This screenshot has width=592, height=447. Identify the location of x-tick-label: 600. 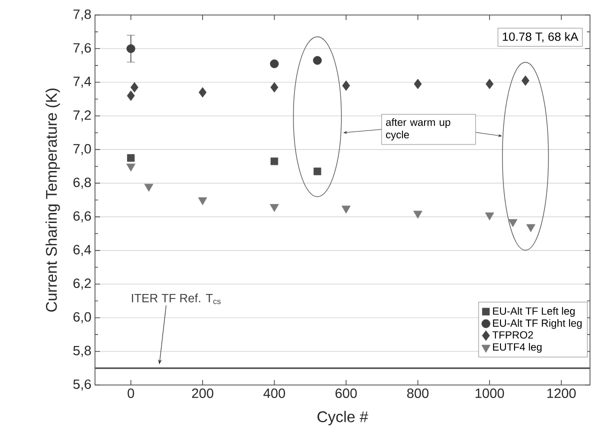
(346, 393).